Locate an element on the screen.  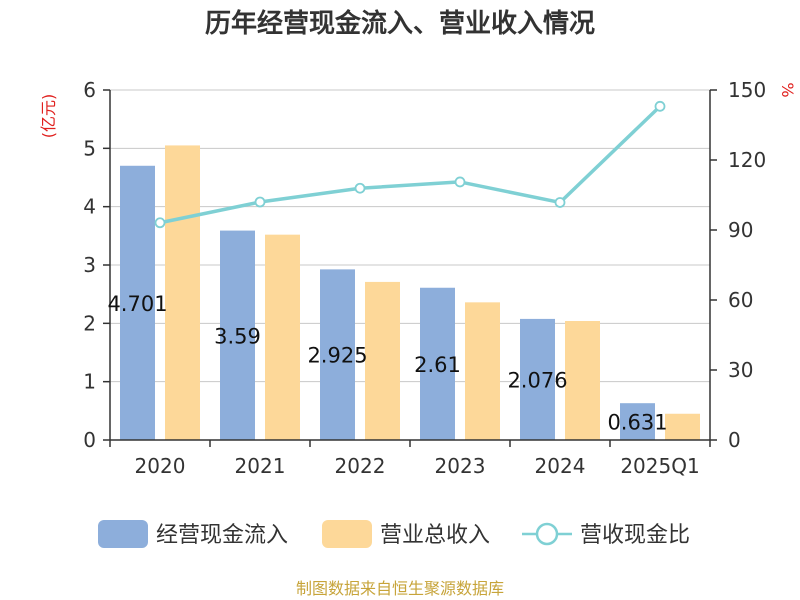
data-label: 0.631 is located at coordinates (637, 423).